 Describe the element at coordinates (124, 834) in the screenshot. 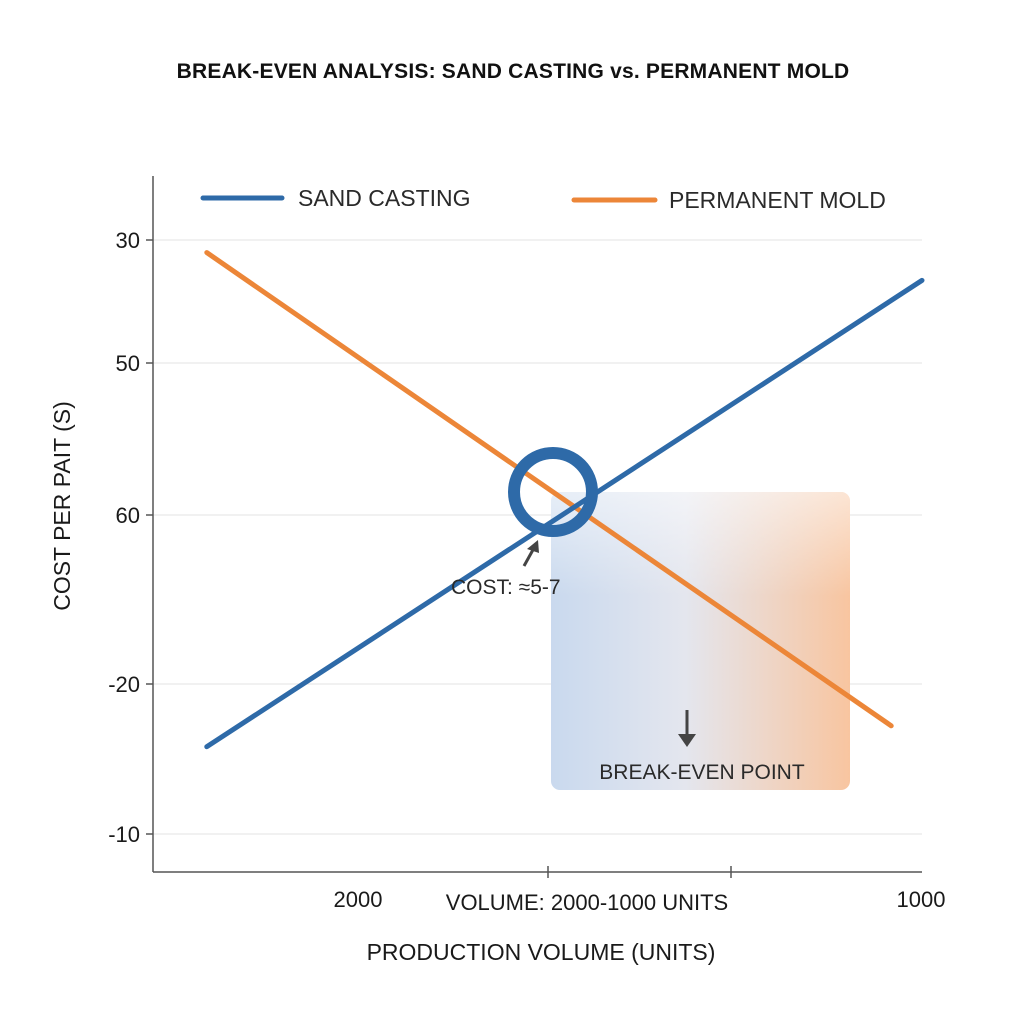

I see `y-tick-label: -10` at that location.